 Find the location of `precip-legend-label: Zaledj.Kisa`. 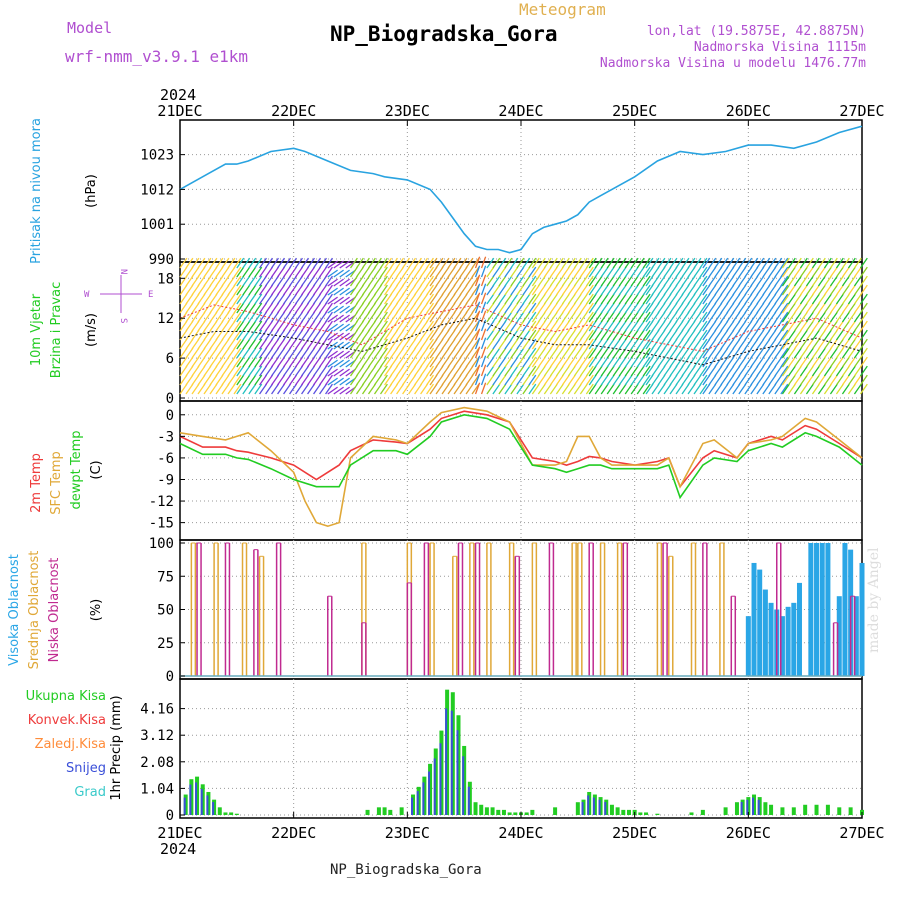

precip-legend-label: Zaledj.Kisa is located at coordinates (70, 744).